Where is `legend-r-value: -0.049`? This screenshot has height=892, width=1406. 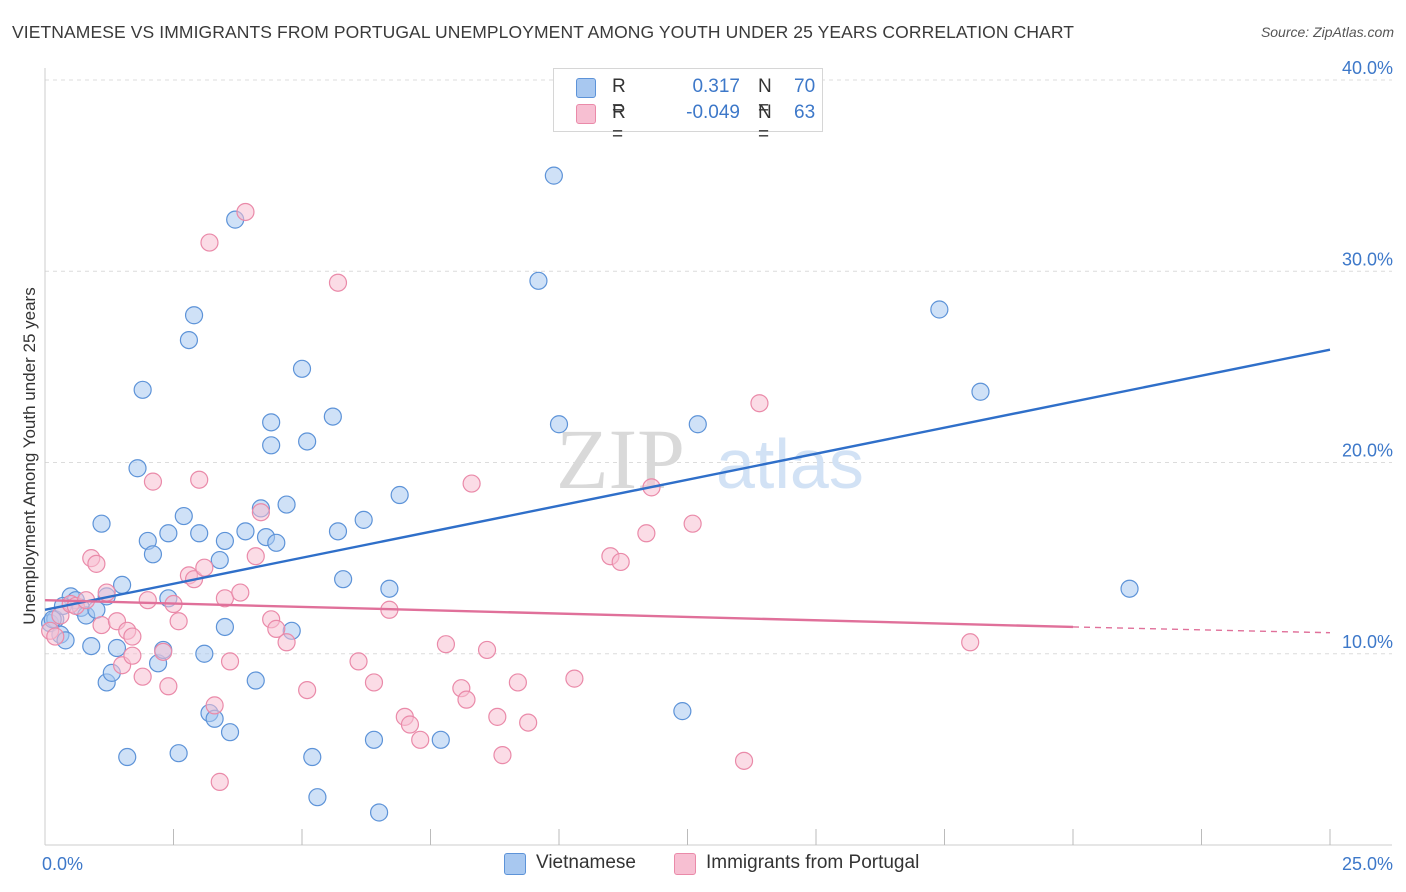
legend-r-value: -0.049 is located at coordinates (713, 112).